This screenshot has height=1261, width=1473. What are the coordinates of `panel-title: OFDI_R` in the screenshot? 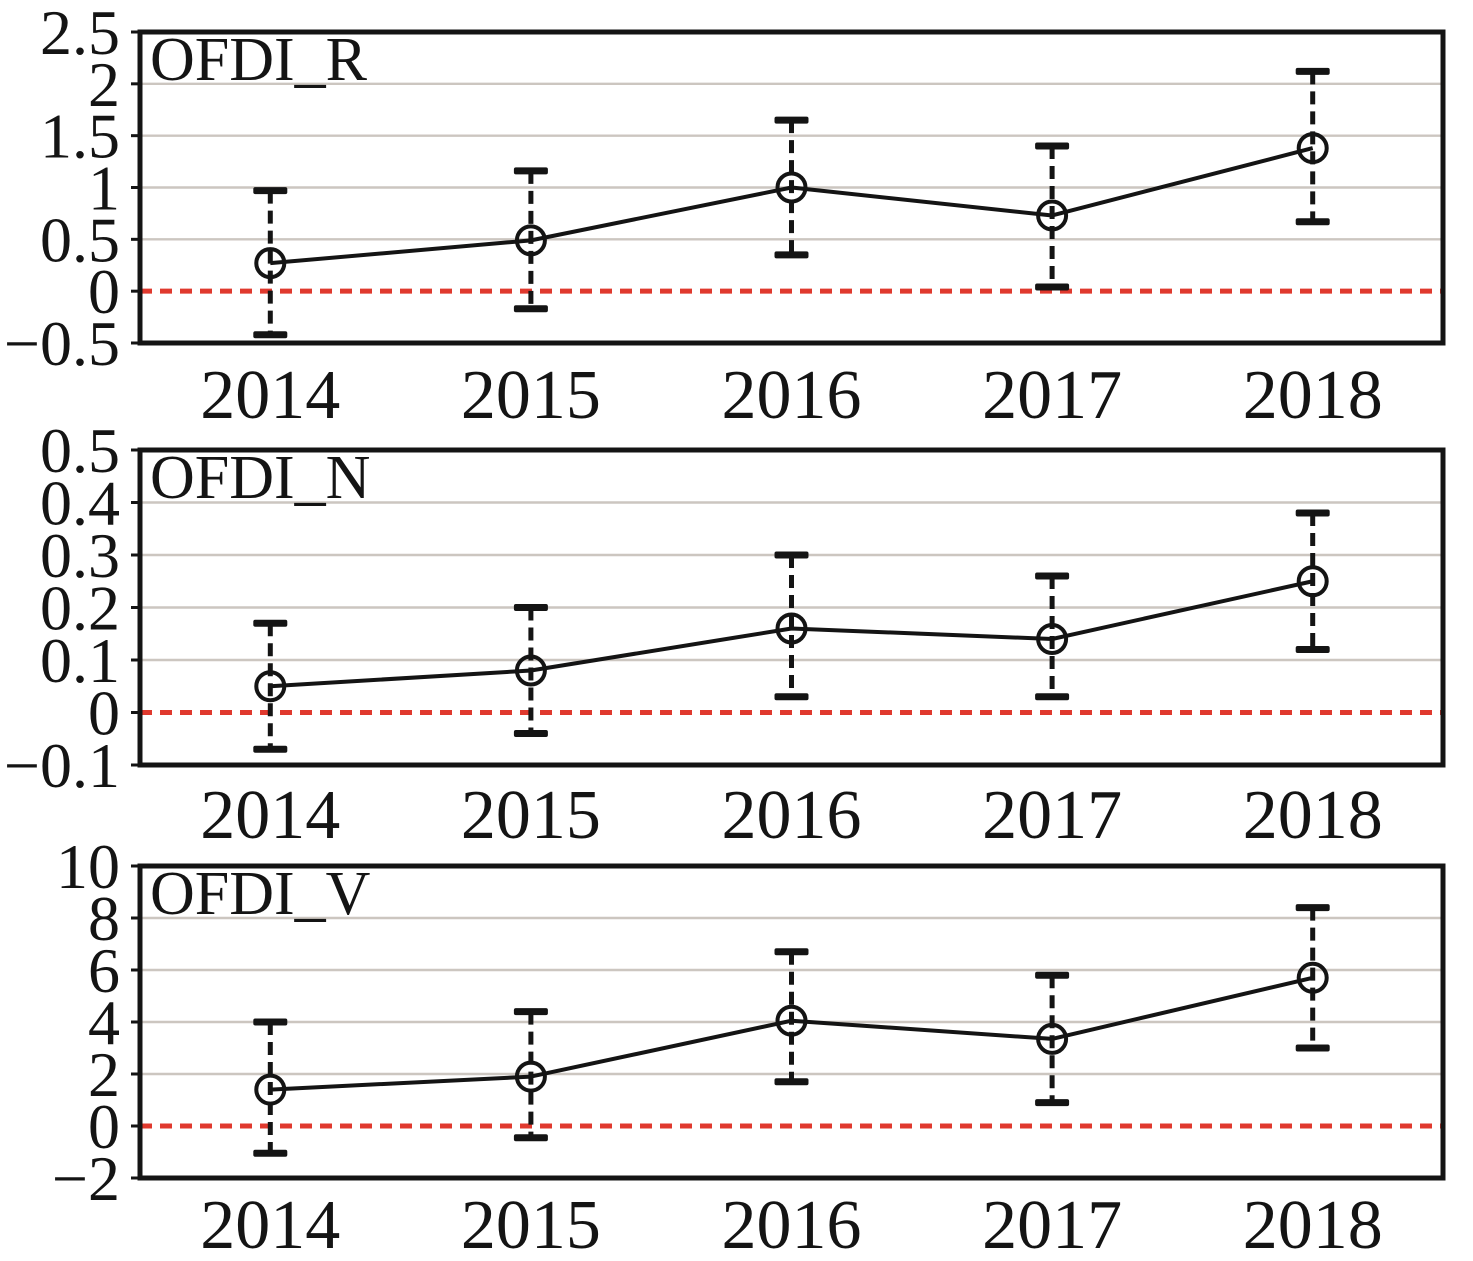 It's located at (259, 60).